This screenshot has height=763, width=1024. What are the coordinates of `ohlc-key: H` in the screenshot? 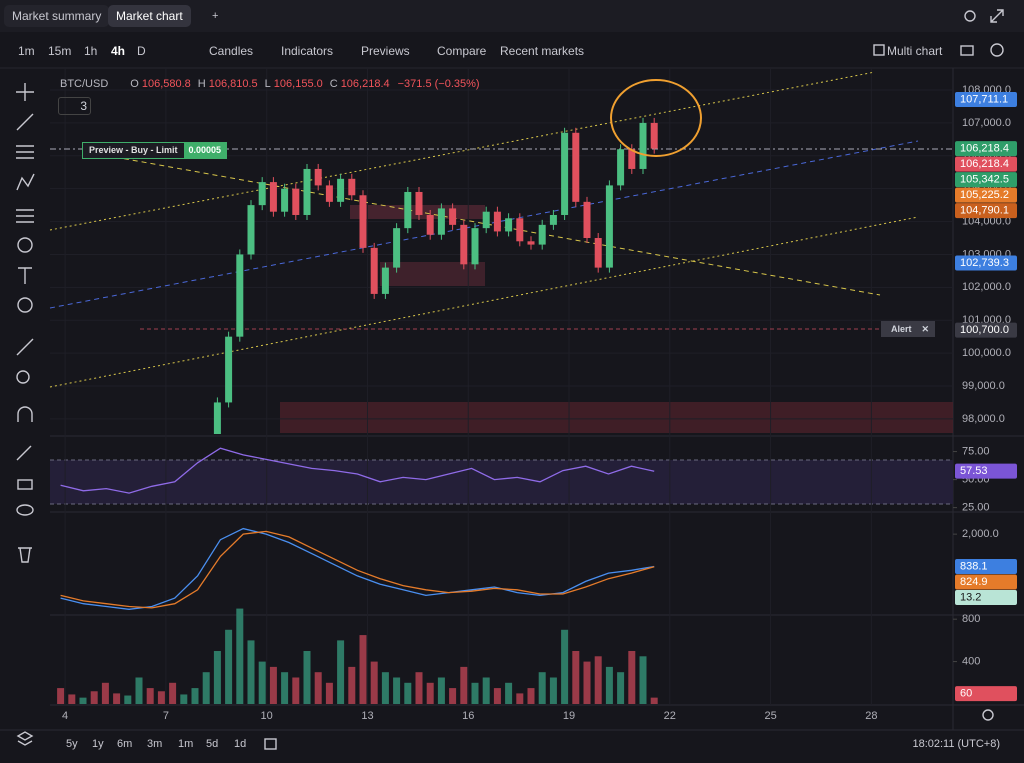 It's located at (201, 84).